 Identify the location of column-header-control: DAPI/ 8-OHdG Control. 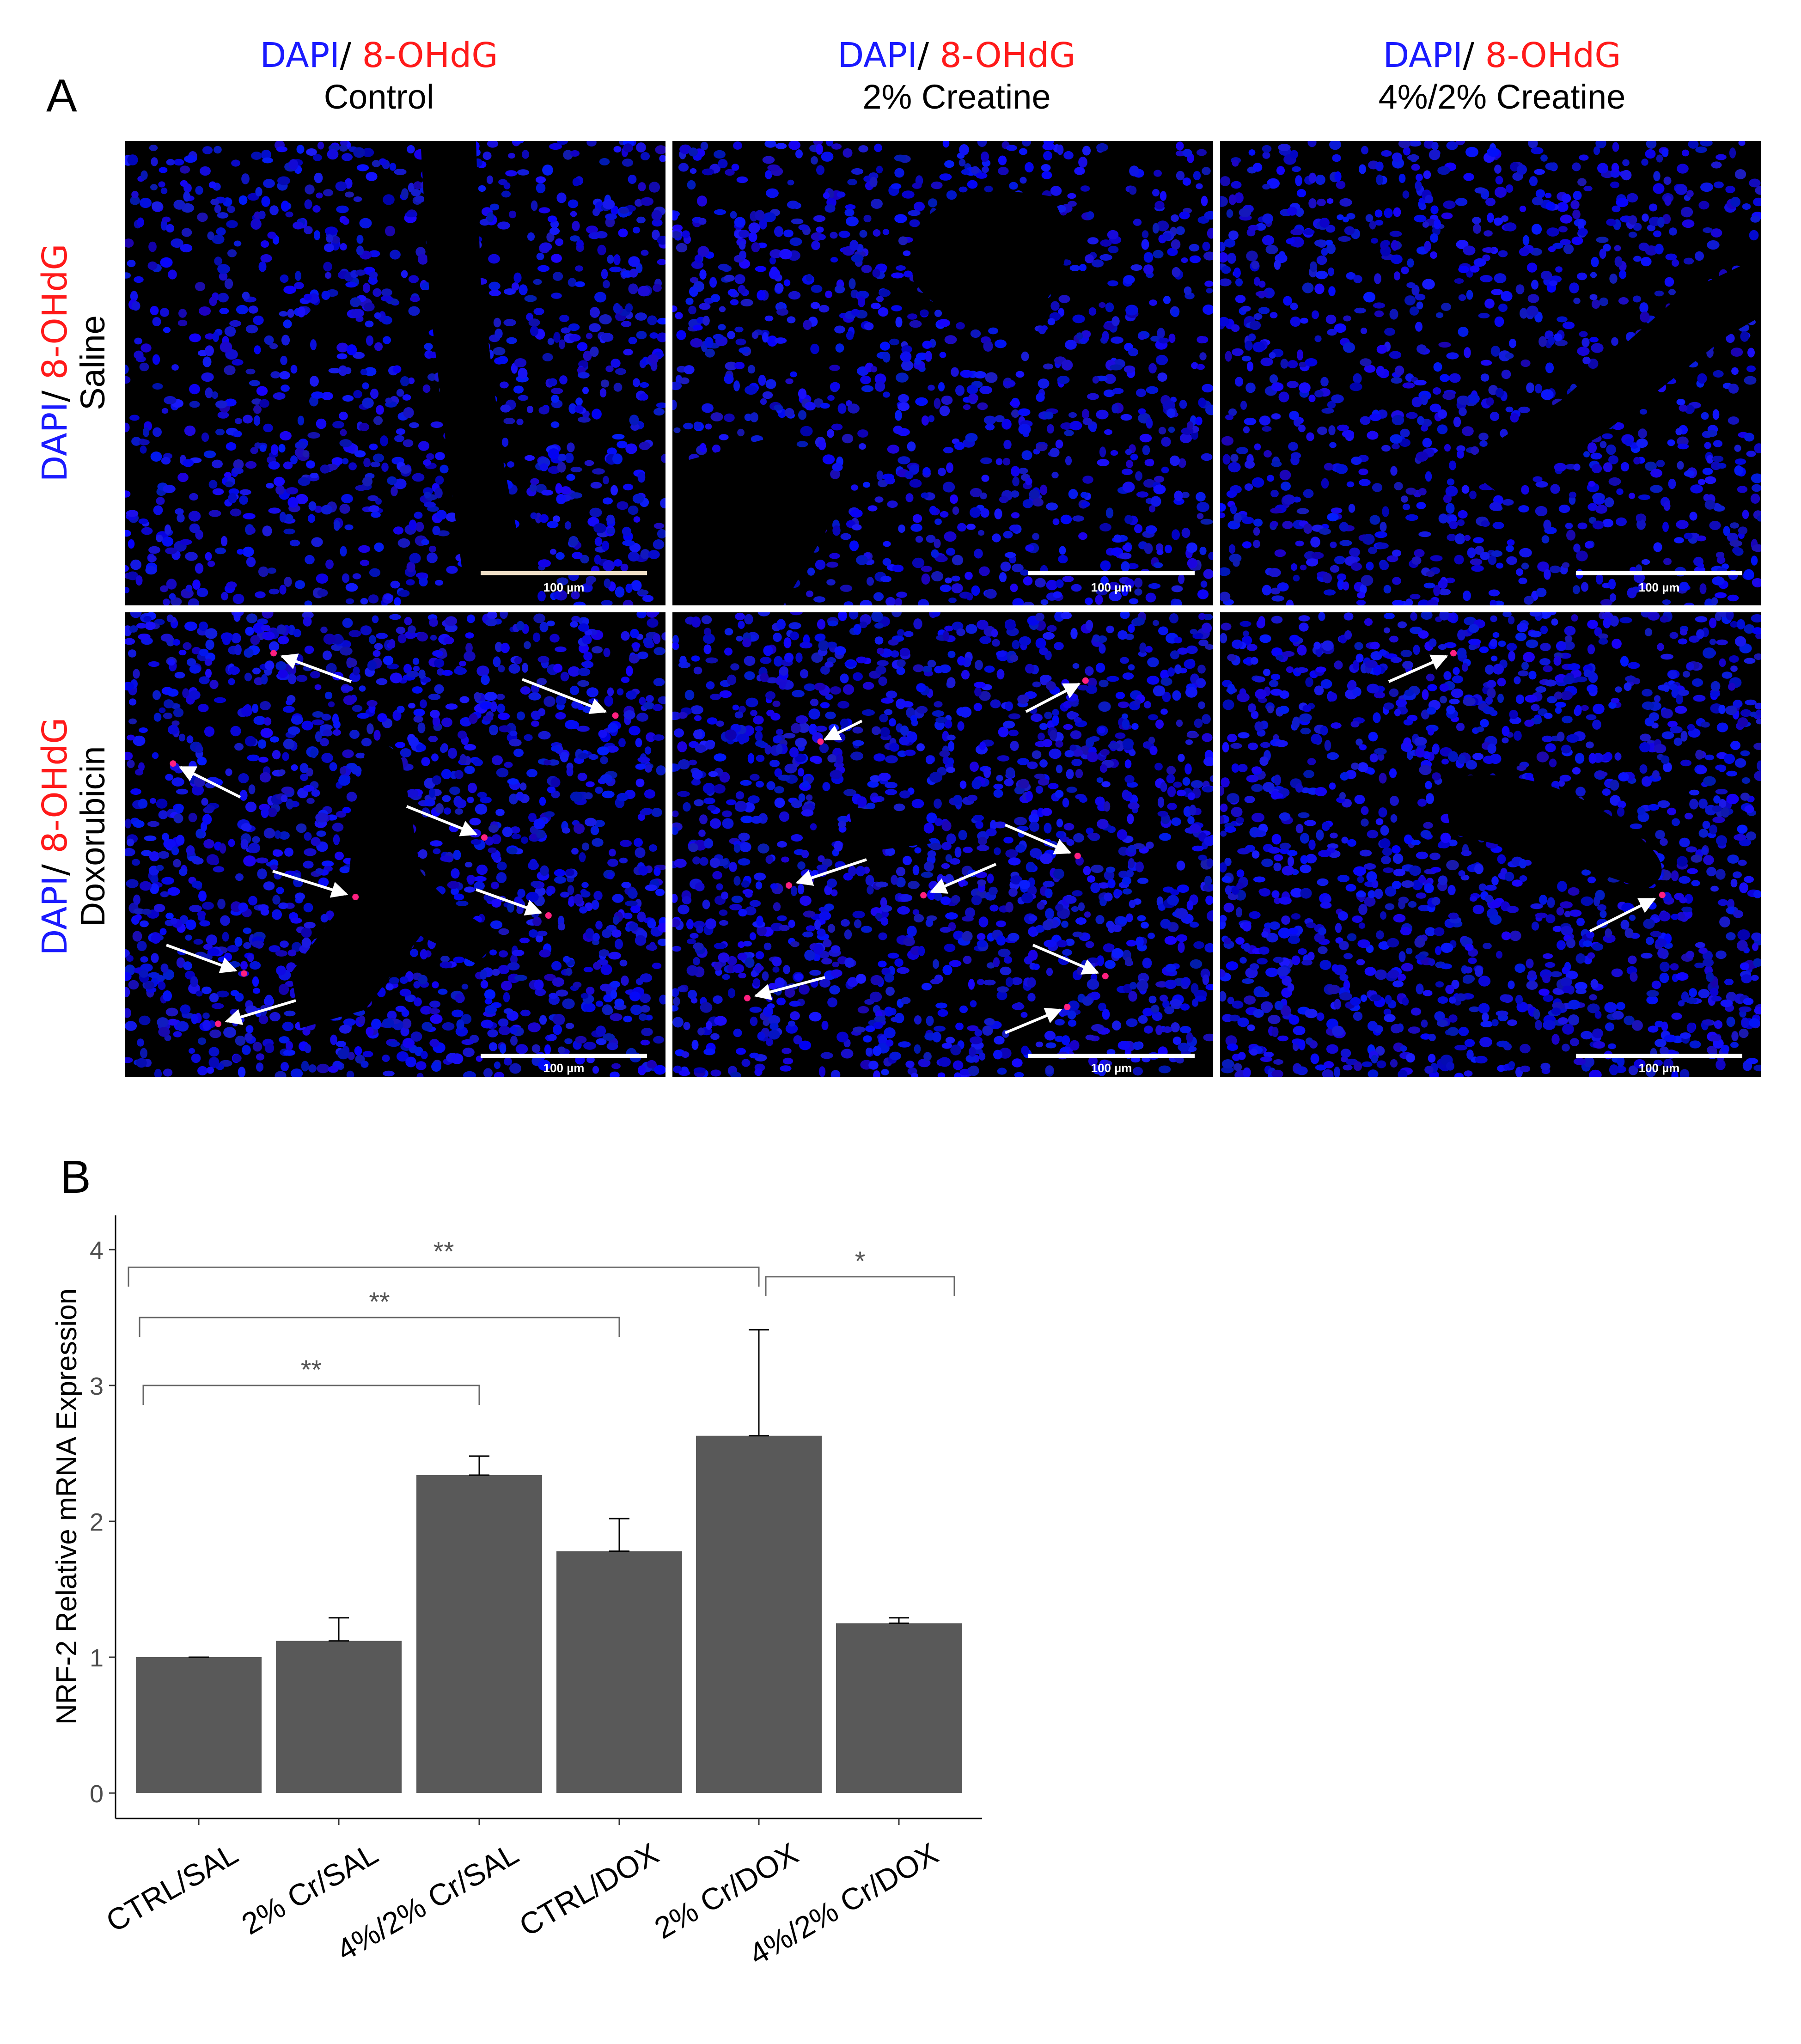
(379, 76).